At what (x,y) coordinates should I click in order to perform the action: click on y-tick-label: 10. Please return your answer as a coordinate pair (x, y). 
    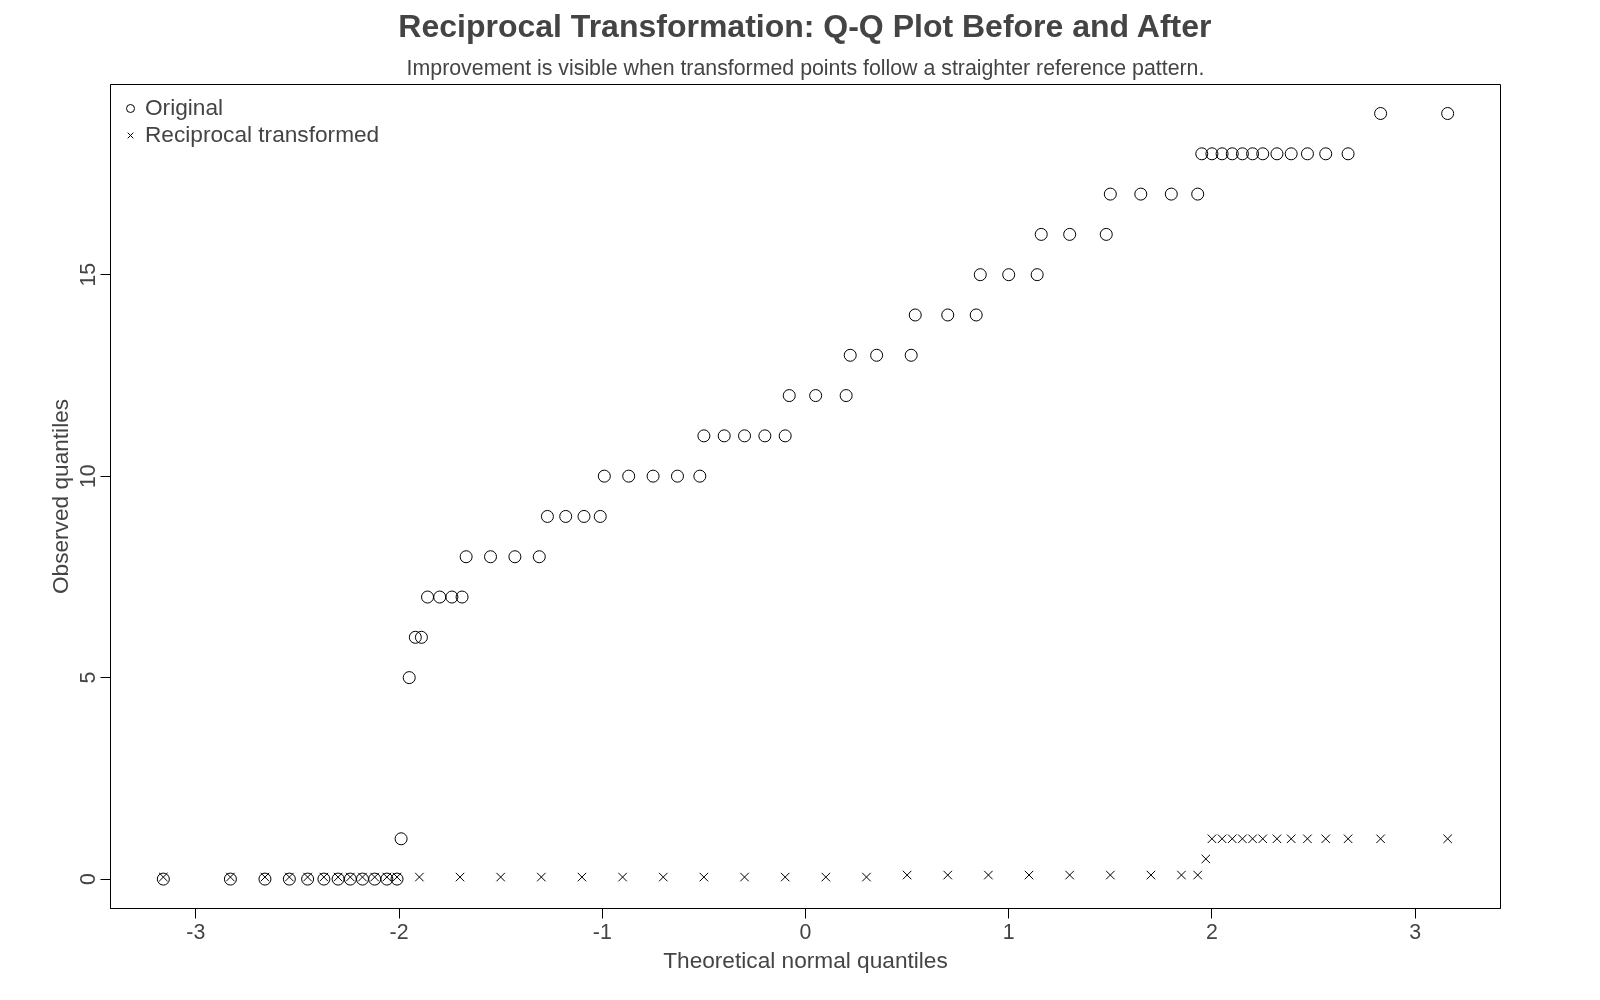
    Looking at the image, I should click on (88, 476).